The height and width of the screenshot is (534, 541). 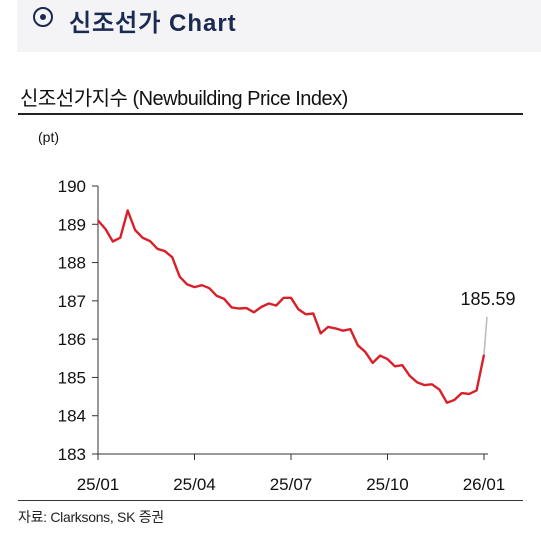 What do you see at coordinates (184, 99) in the screenshot?
I see `chart-title: 신조선가지수 (Newbuilding Price Index)` at bounding box center [184, 99].